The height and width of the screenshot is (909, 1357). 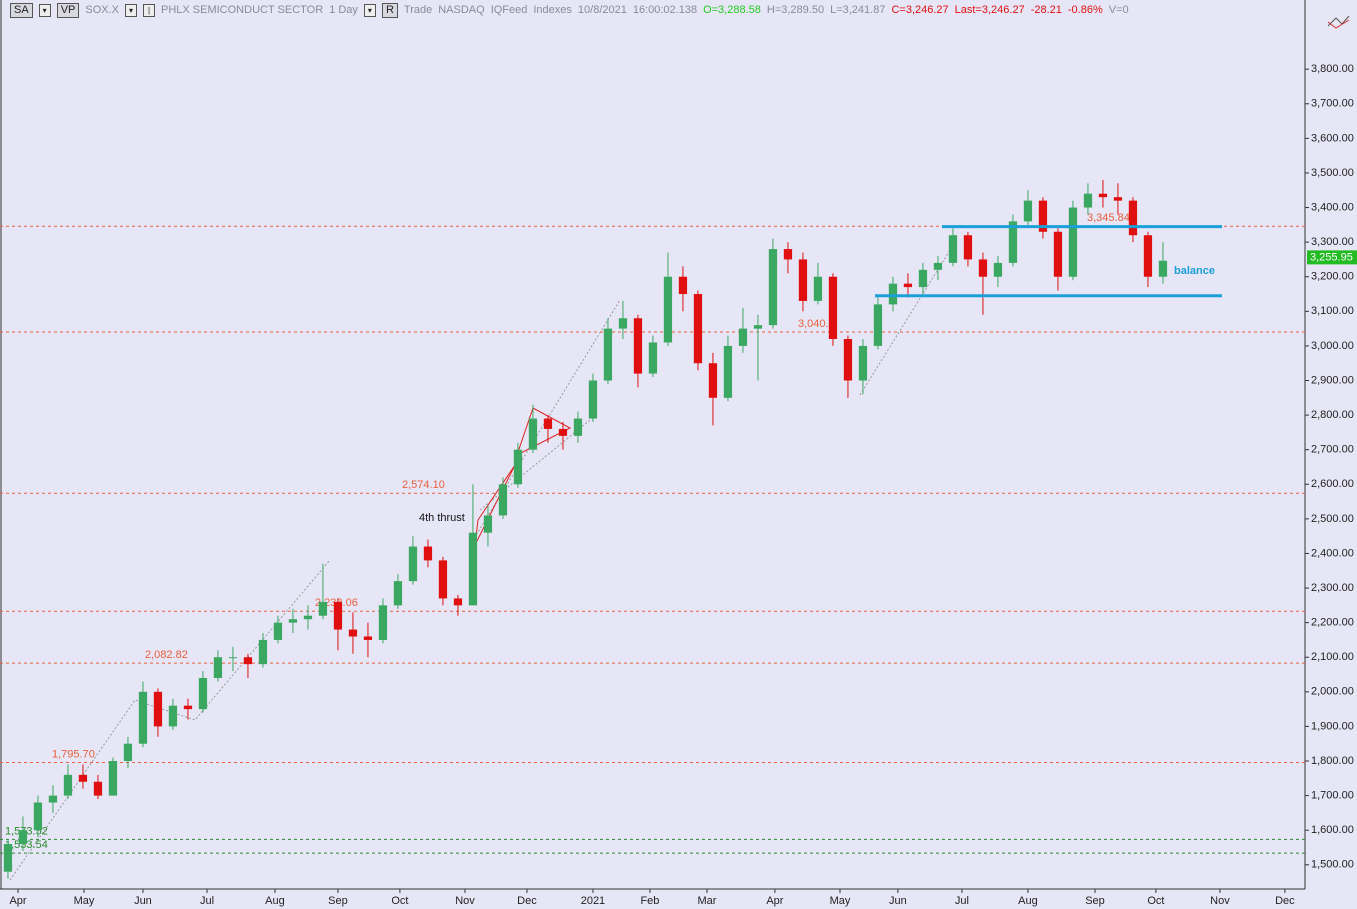 What do you see at coordinates (1332, 380) in the screenshot?
I see `y-tick-label: 2,900.00` at bounding box center [1332, 380].